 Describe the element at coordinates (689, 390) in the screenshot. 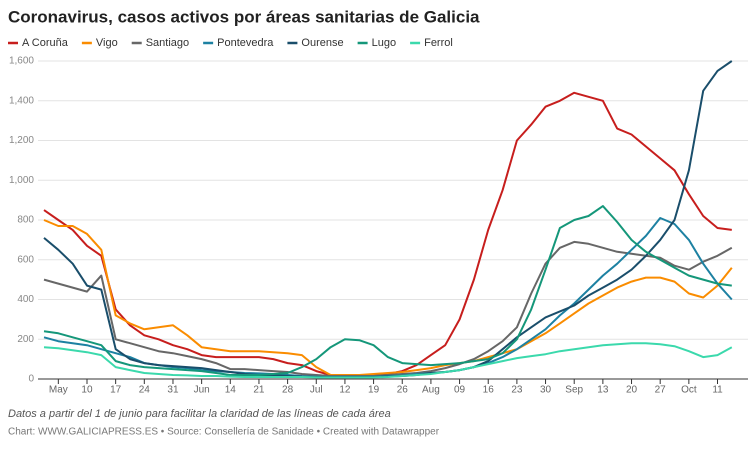

I see `x-tick-label: Oct` at that location.